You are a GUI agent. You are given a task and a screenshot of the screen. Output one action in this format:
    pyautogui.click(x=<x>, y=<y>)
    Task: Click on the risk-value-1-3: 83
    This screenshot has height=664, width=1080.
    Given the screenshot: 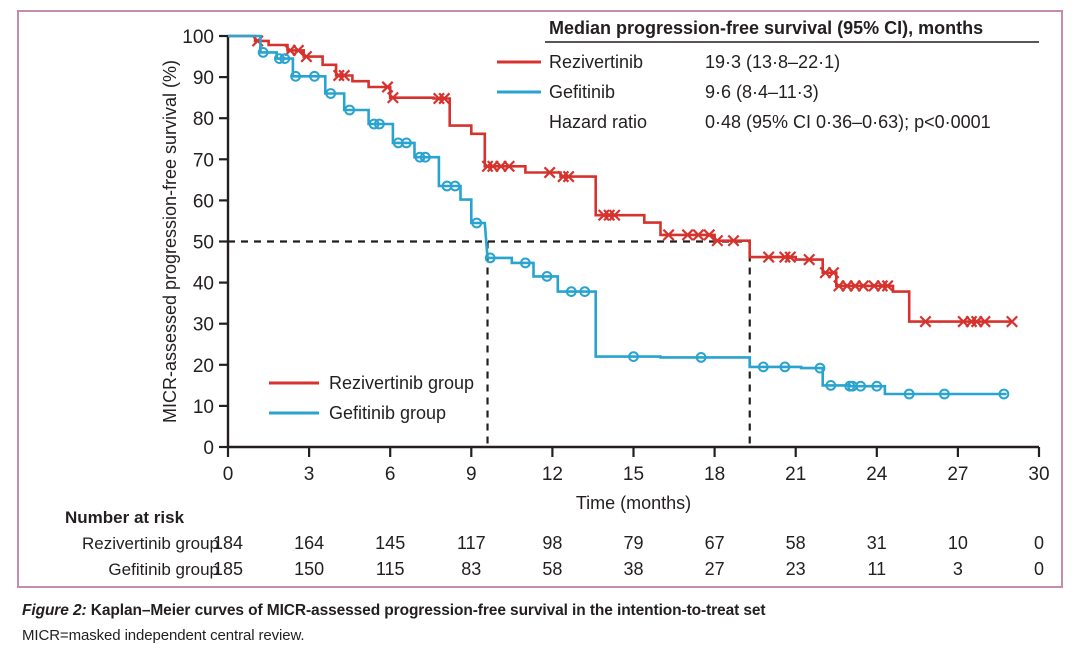 What is the action you would take?
    pyautogui.click(x=471, y=569)
    